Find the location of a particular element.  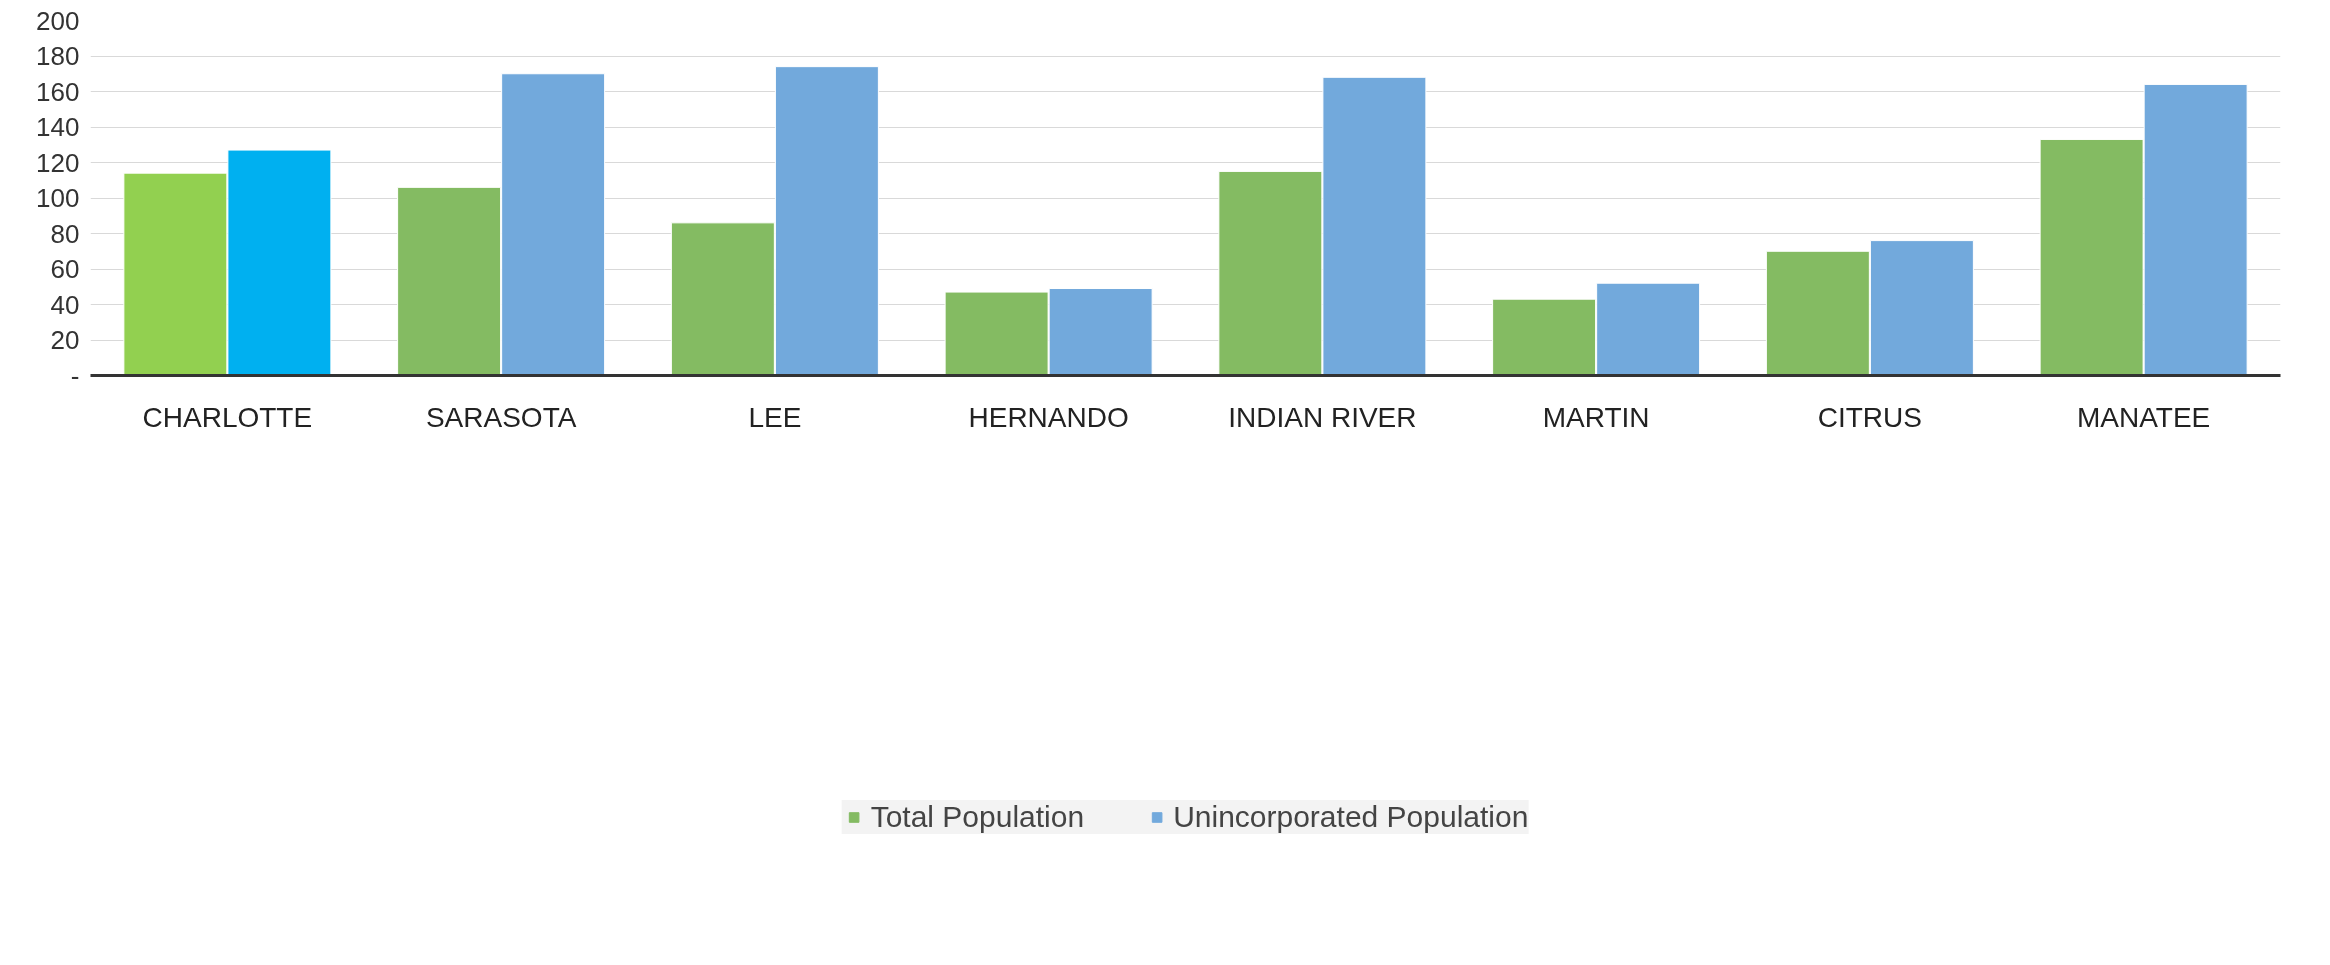

y-tick-label: 20 is located at coordinates (65, 340).